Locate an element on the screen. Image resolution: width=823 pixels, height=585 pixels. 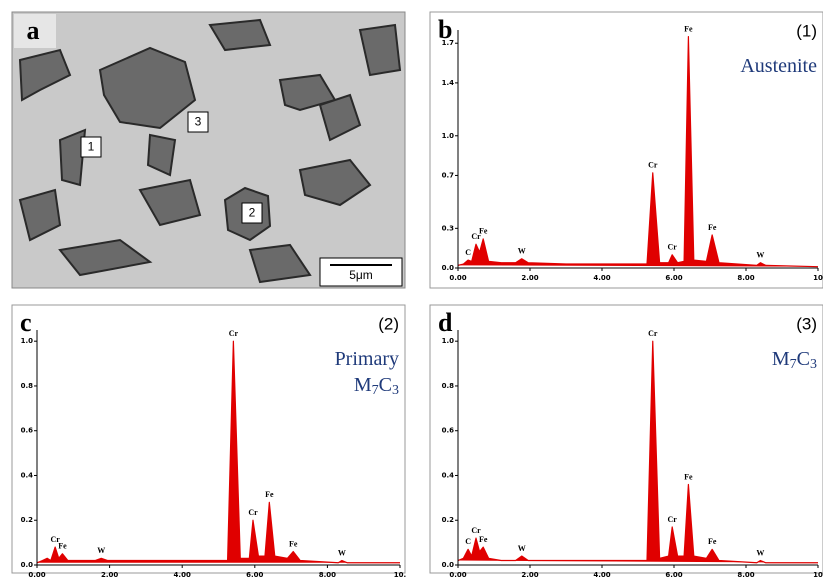
region-label: 2 is located at coordinates (252, 213).